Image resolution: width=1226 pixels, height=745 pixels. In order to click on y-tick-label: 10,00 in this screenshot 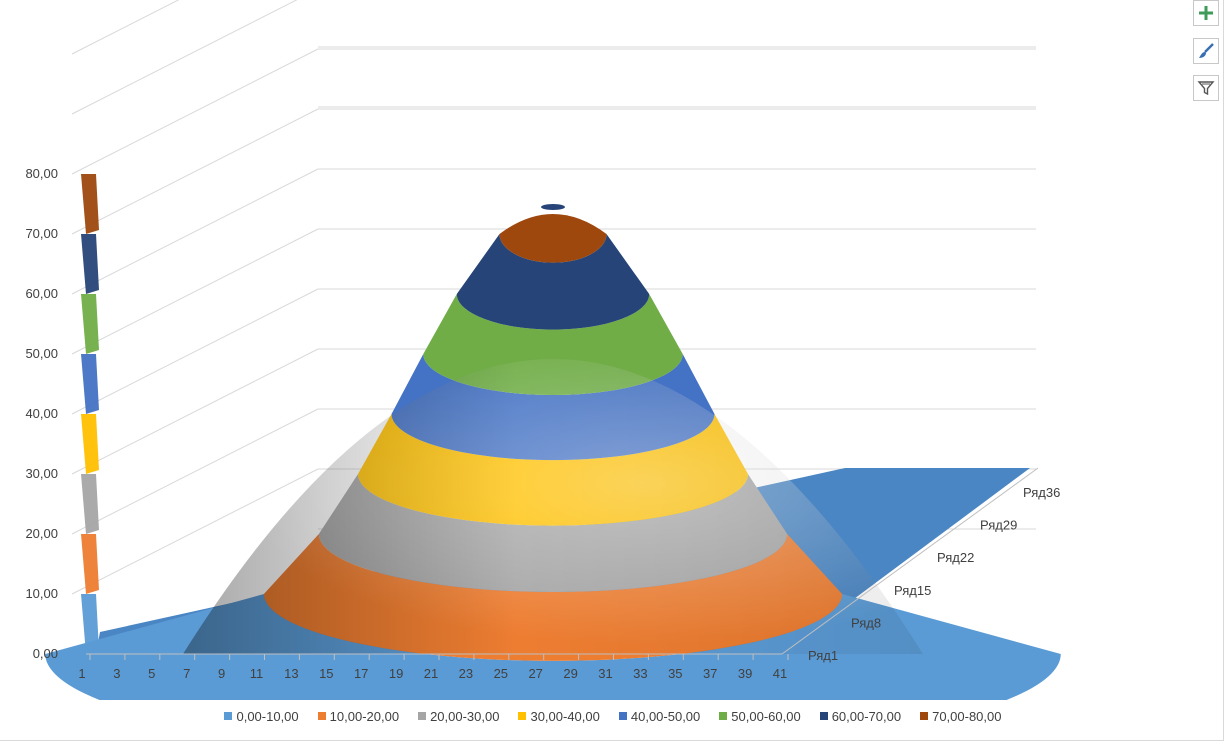, I will do `click(41, 593)`.